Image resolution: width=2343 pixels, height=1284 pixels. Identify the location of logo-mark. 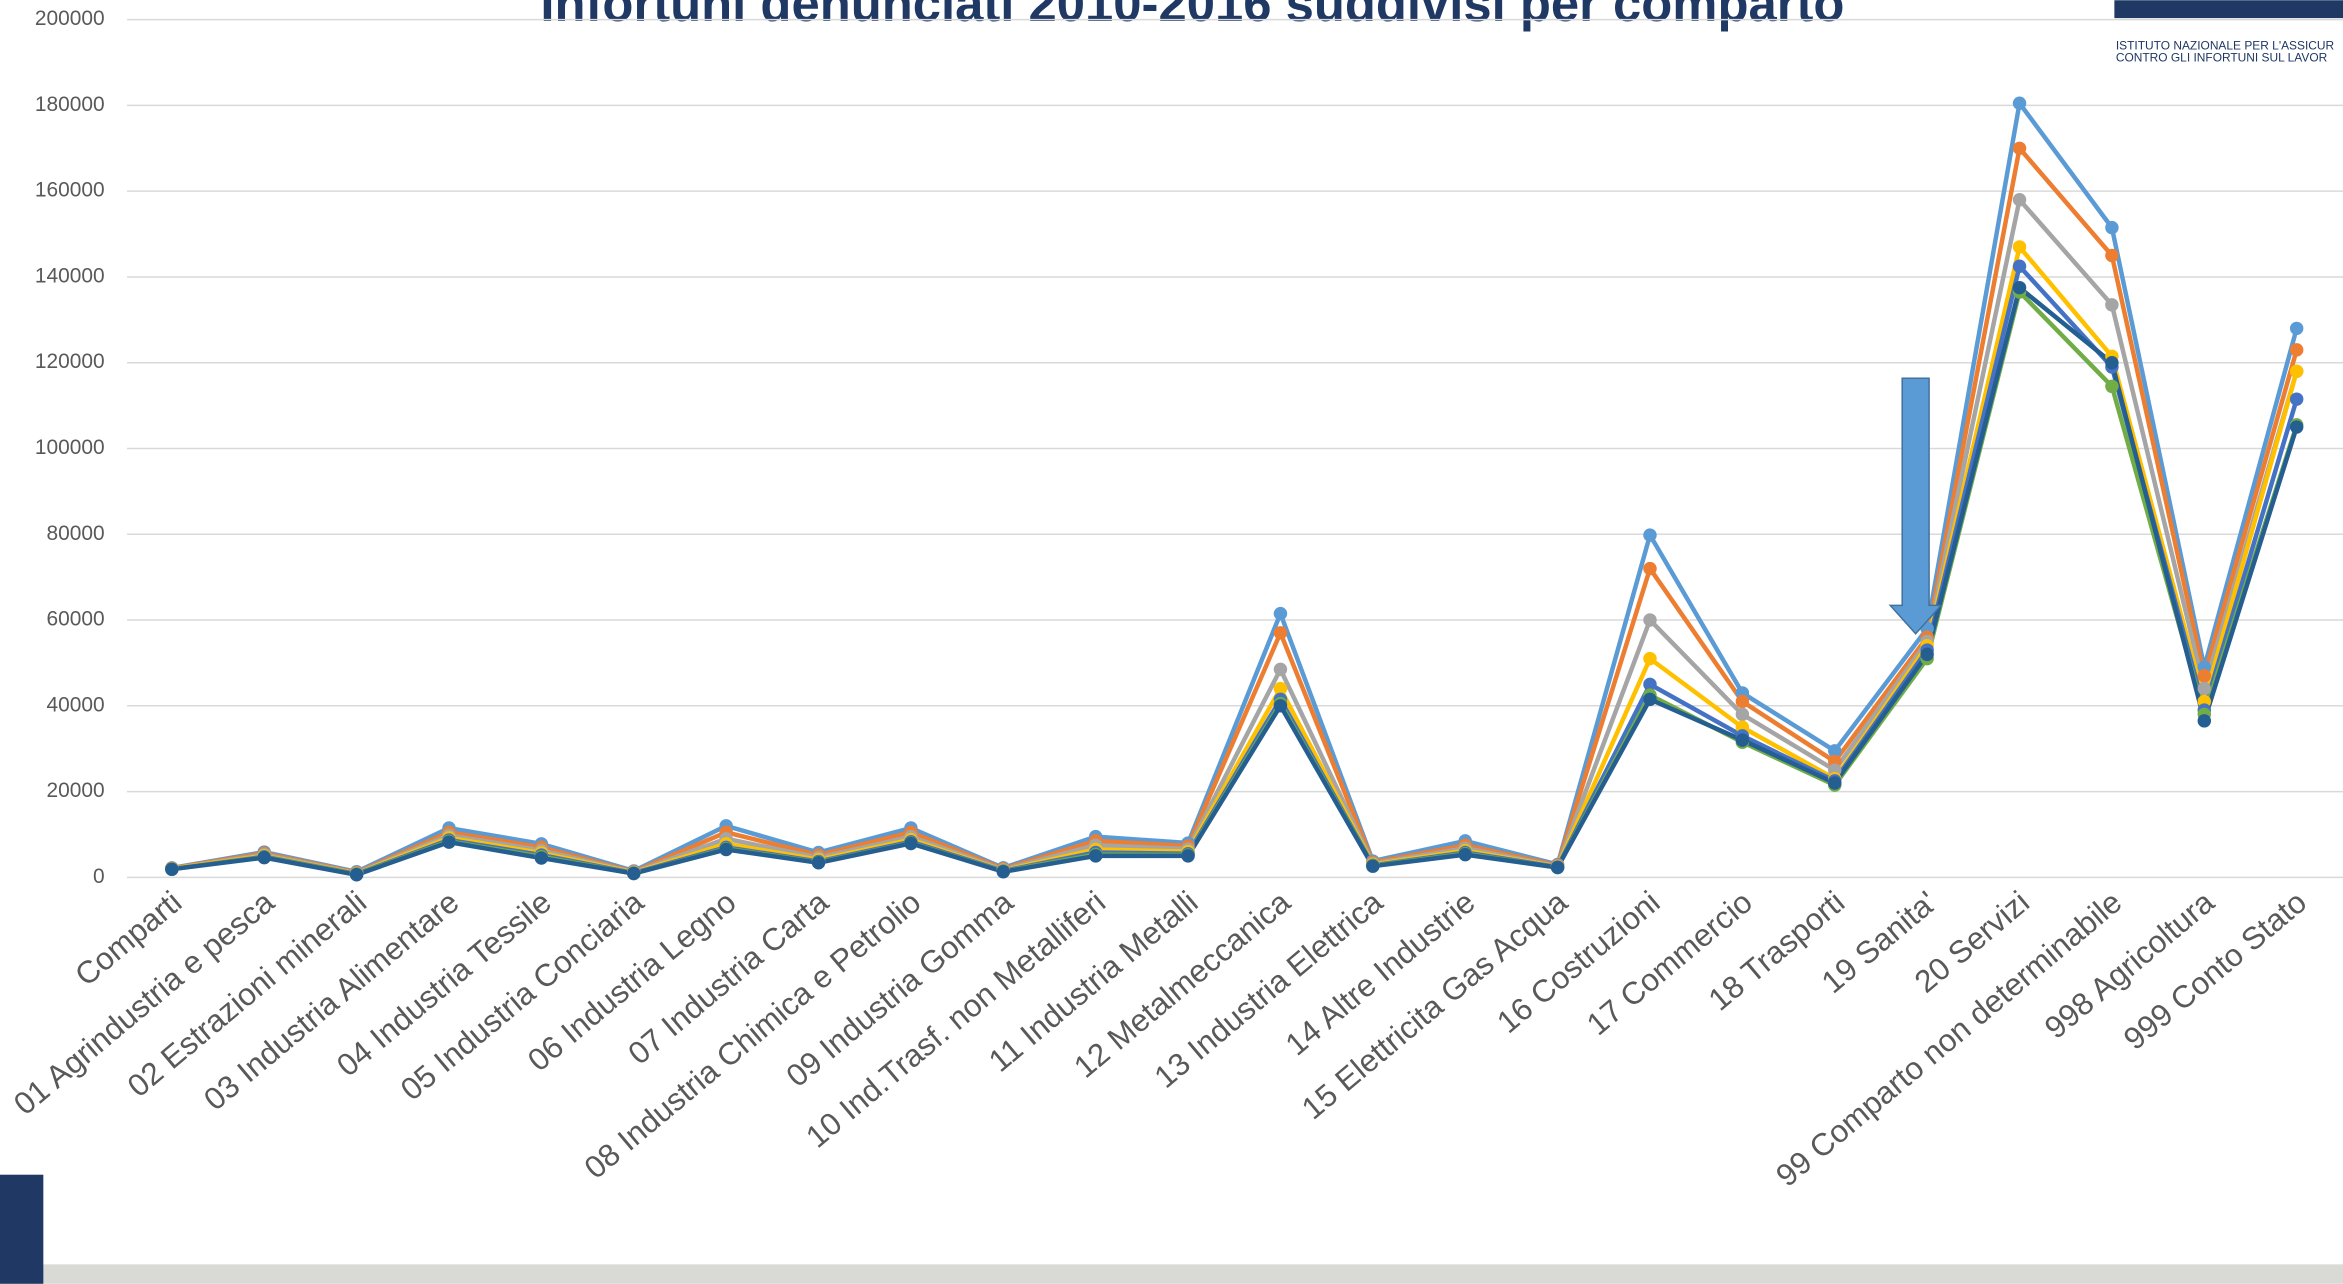
(2228, 9).